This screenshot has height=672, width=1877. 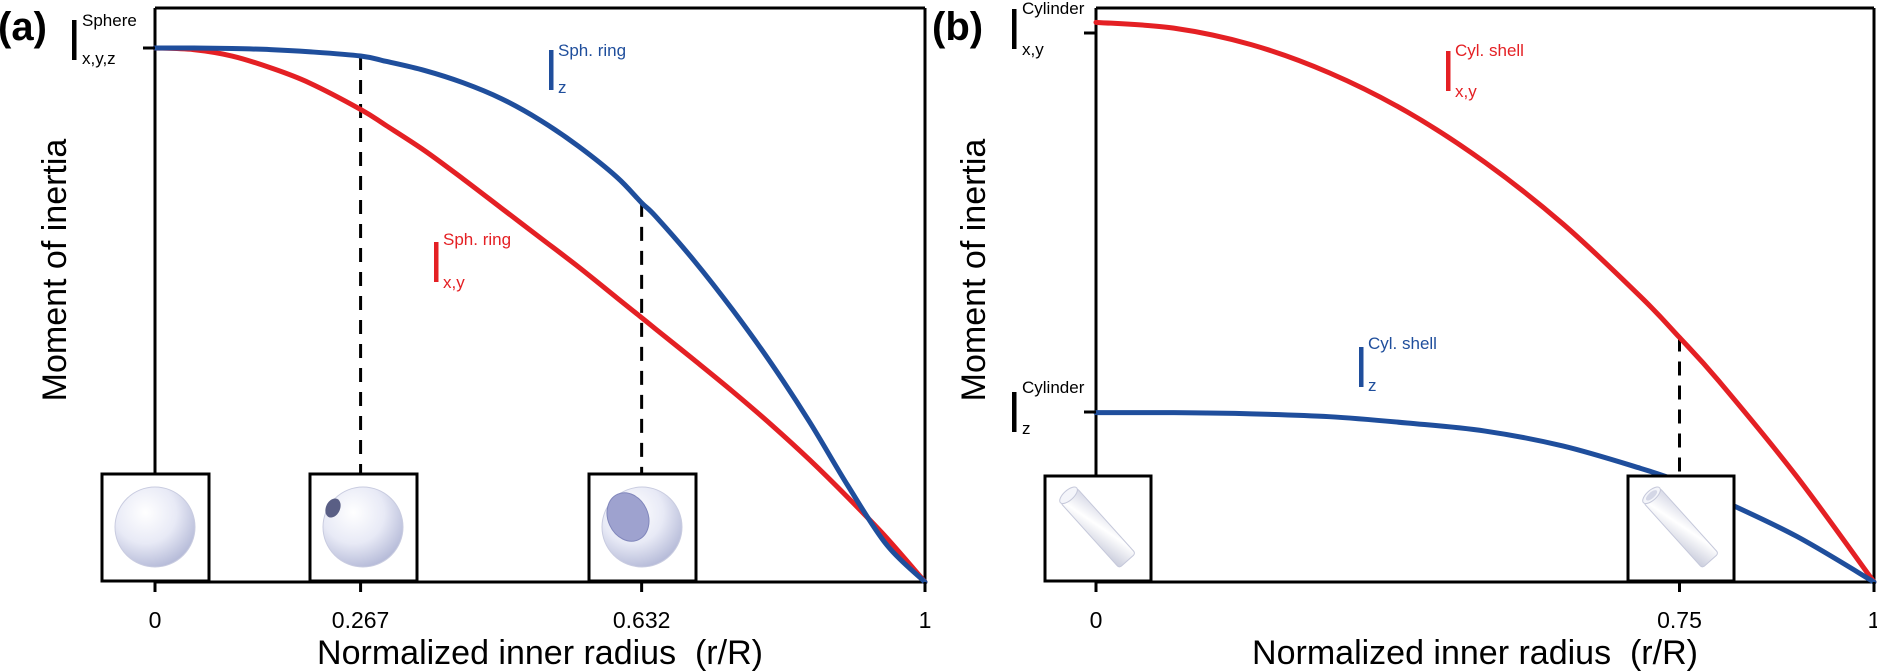 What do you see at coordinates (113, 39) in the screenshot?
I see `panel-a-ytick-sphere: Sphere x,y,z` at bounding box center [113, 39].